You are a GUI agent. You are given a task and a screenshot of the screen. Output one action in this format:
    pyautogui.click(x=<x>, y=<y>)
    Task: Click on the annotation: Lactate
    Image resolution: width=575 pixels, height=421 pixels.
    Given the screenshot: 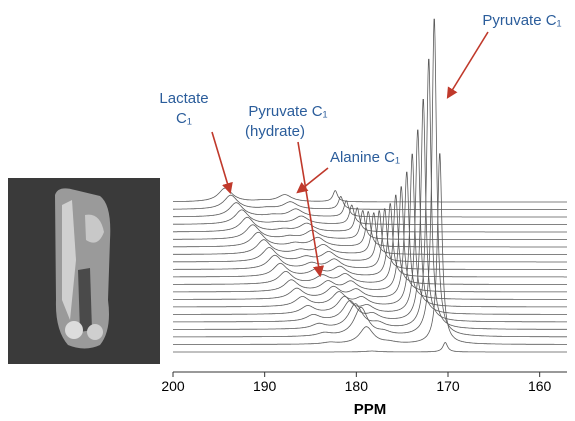 What is the action you would take?
    pyautogui.click(x=183, y=98)
    